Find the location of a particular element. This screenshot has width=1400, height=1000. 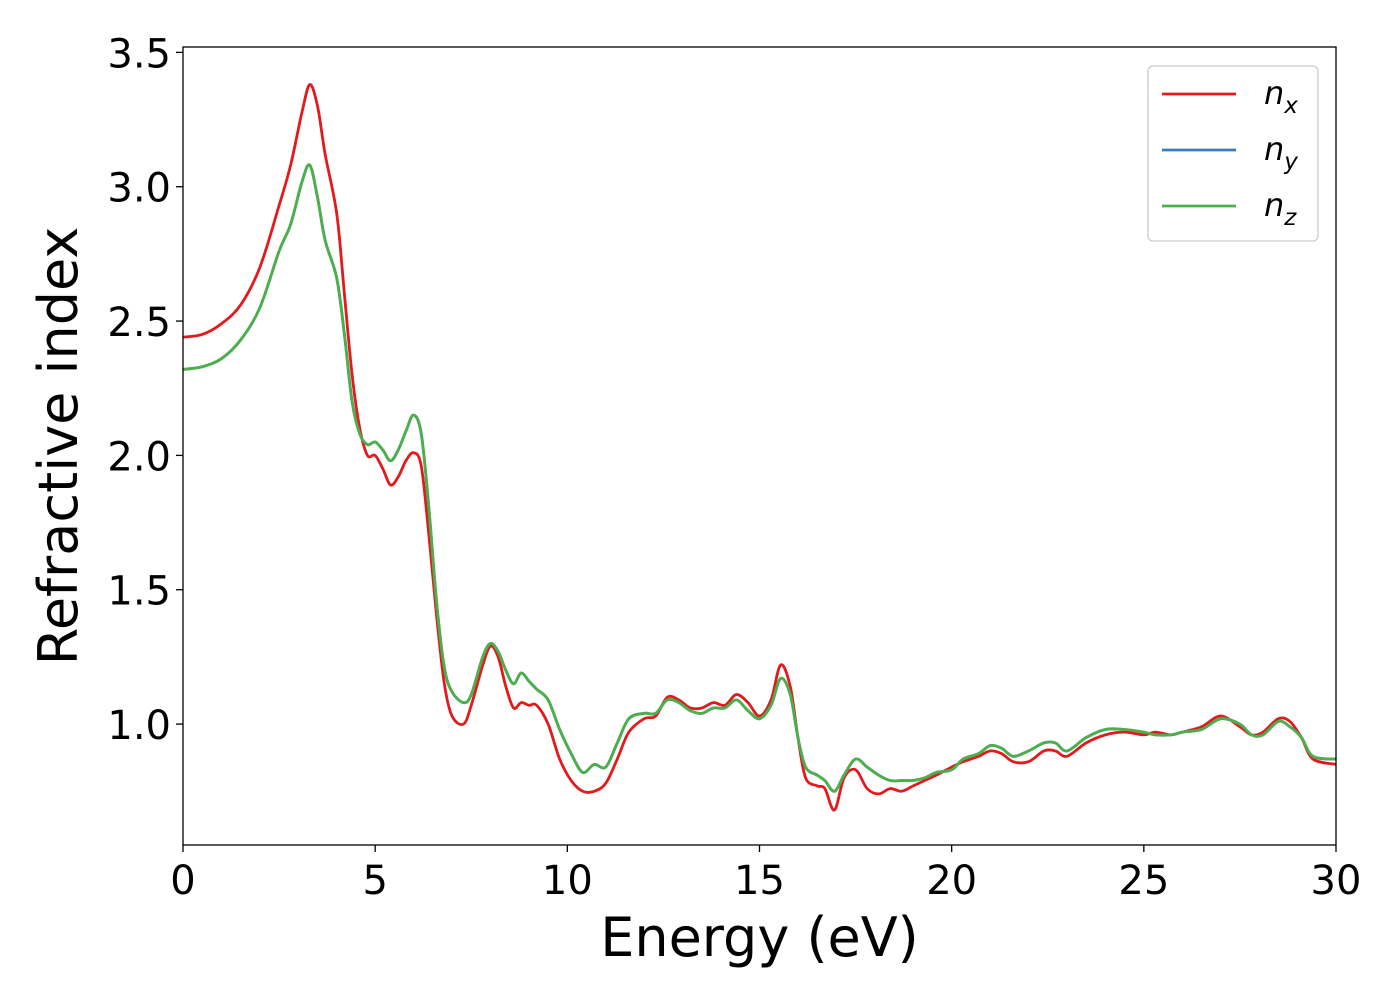

legend-label-nz: nz is located at coordinates (1280, 208).